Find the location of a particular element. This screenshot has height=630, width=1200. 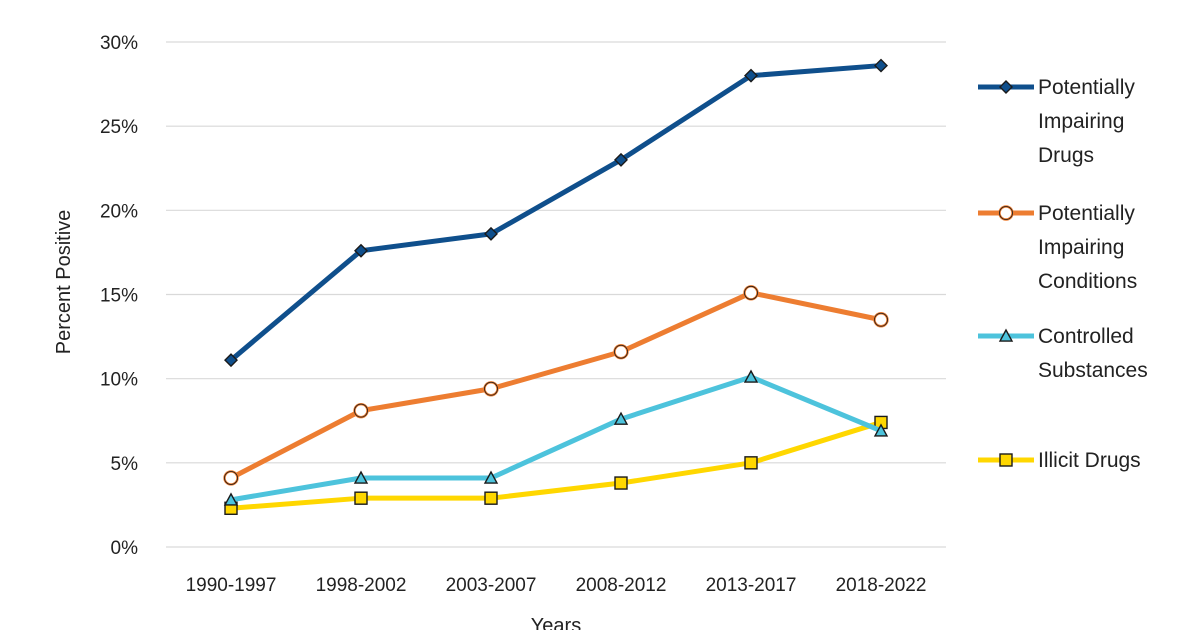

series-line-illicit-drugs is located at coordinates (556, 465).